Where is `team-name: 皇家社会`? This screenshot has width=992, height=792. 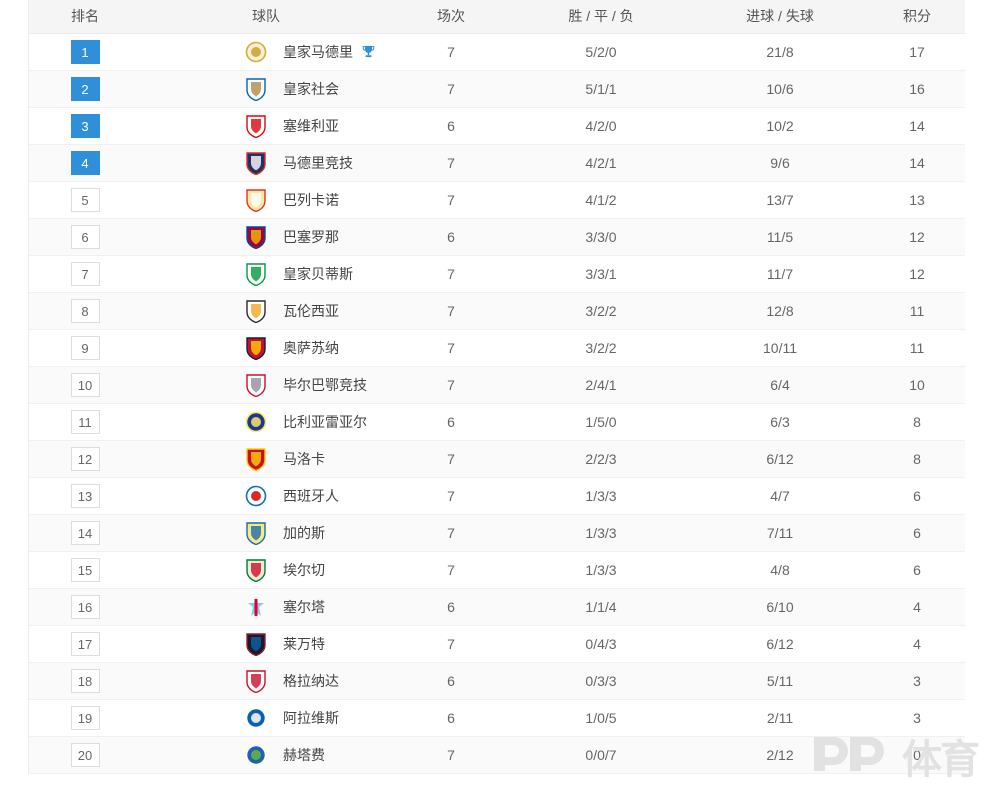
team-name: 皇家社会 is located at coordinates (311, 88).